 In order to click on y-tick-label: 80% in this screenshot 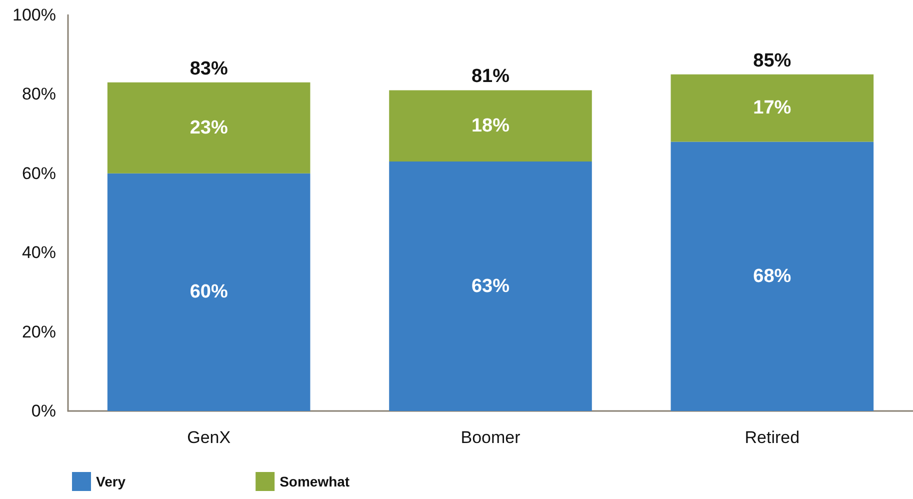, I will do `click(39, 94)`.